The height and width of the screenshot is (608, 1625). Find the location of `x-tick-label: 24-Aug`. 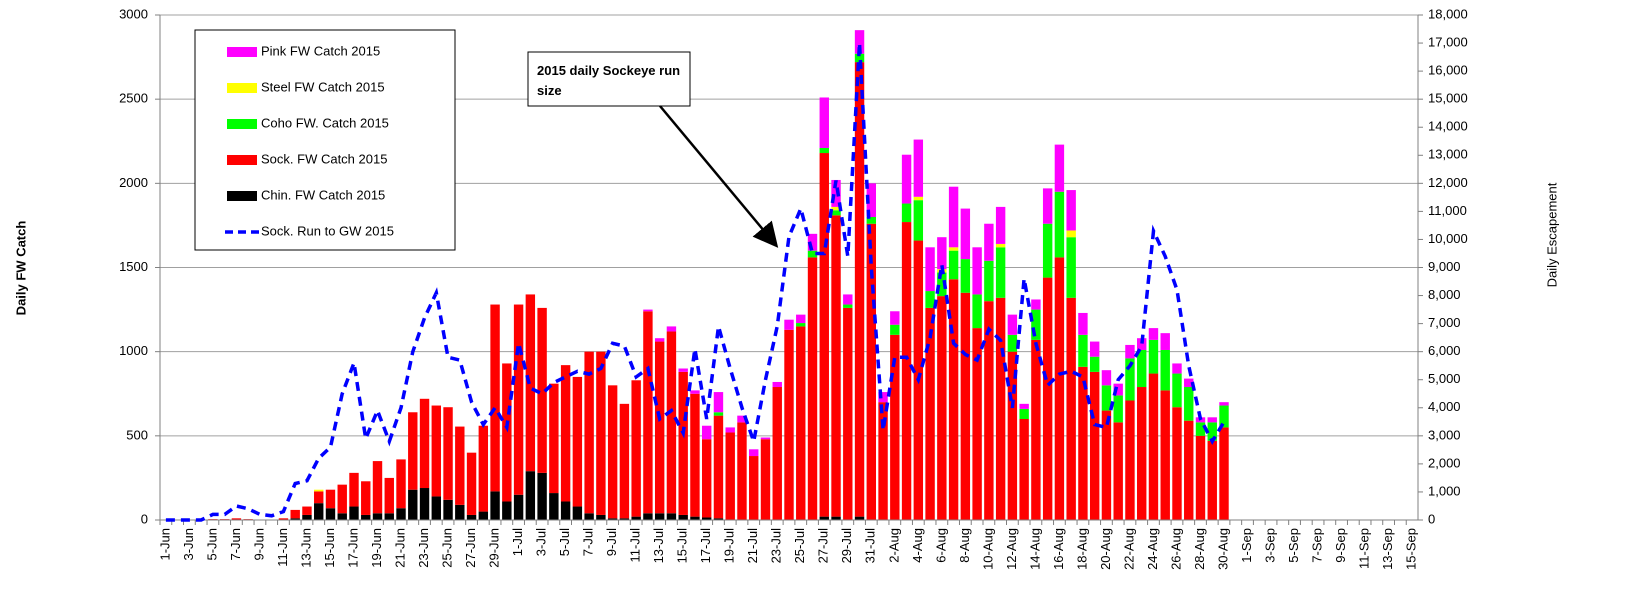

x-tick-label: 24-Aug is located at coordinates (1152, 549).